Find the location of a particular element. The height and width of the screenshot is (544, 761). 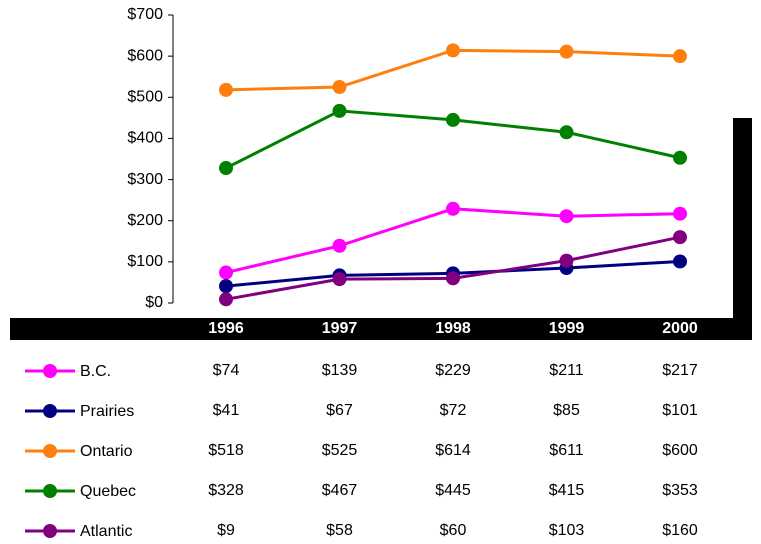

table-cell: $139 is located at coordinates (340, 370).